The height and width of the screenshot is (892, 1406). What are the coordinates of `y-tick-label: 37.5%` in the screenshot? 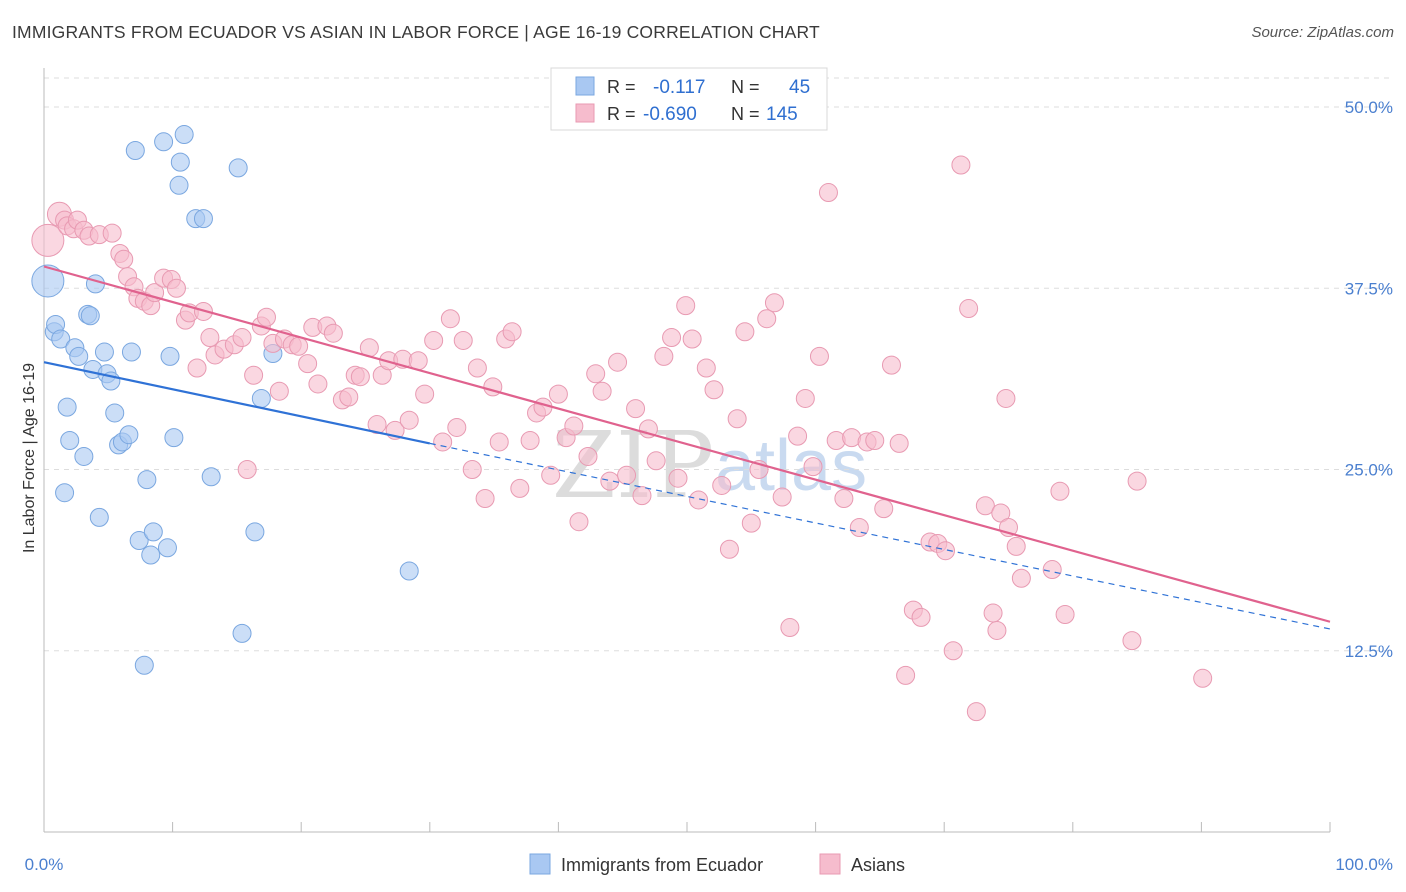 It's located at (1369, 288).